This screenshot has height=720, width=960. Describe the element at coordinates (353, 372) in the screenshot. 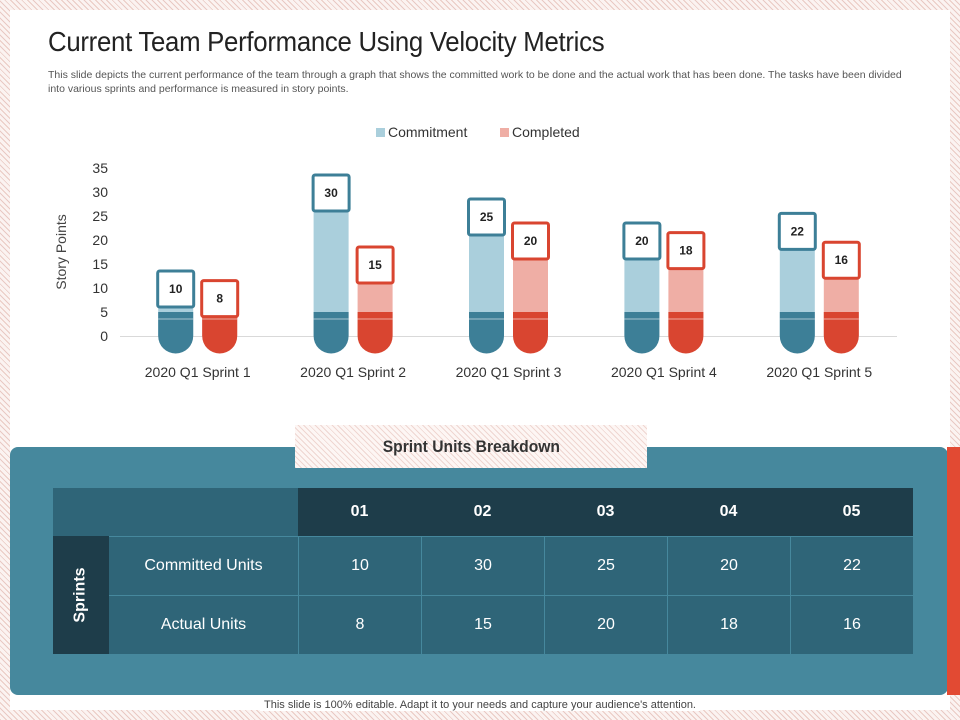

I see `x-tick-label: 2020 Q1 Sprint 2` at that location.